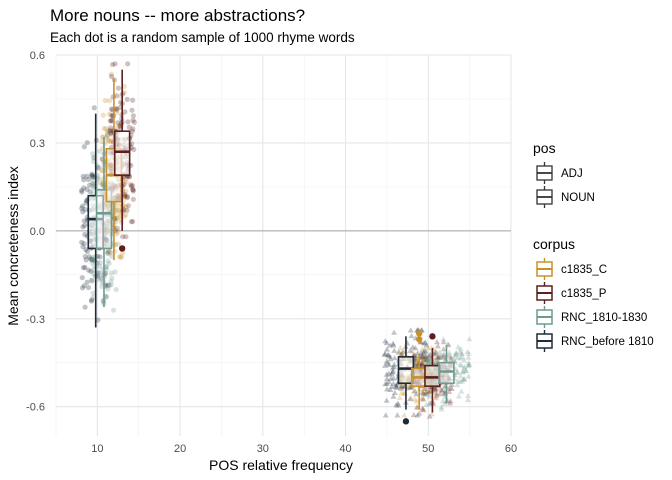 The height and width of the screenshot is (480, 672). I want to click on legend-corpus-label: RNC_before 1810, so click(607, 342).